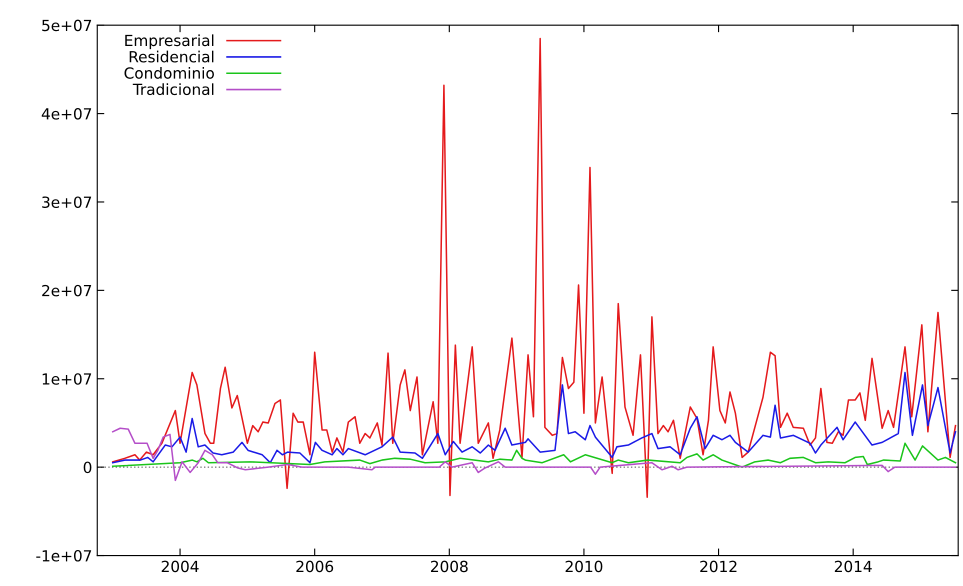  What do you see at coordinates (169, 42) in the screenshot?
I see `legend-label: Empresarial` at bounding box center [169, 42].